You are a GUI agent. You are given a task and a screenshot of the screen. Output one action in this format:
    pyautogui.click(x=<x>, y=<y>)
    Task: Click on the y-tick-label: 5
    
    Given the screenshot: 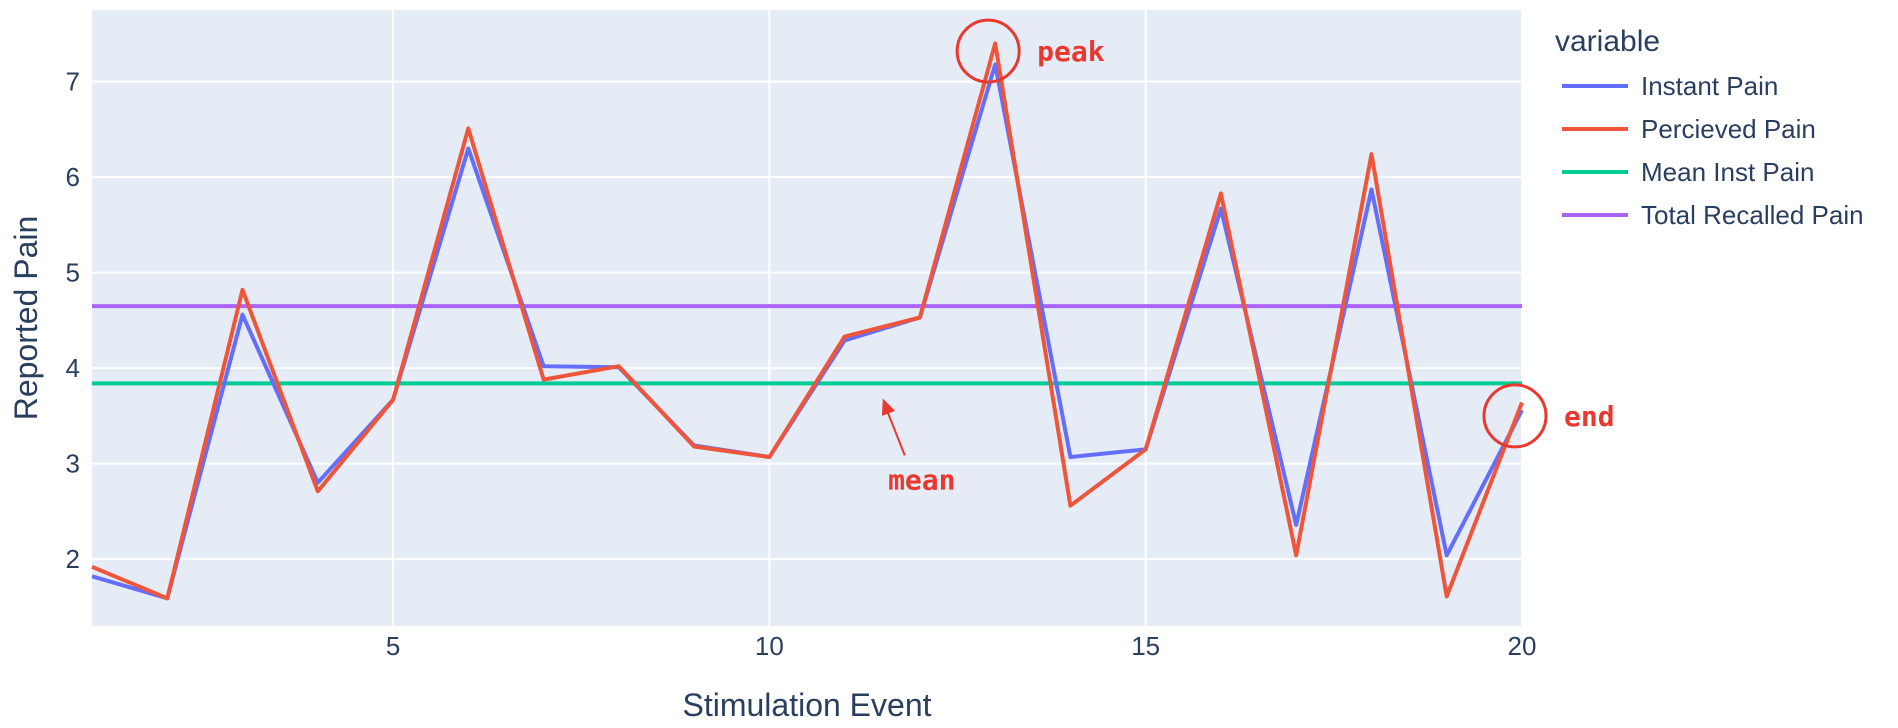 What is the action you would take?
    pyautogui.click(x=73, y=273)
    